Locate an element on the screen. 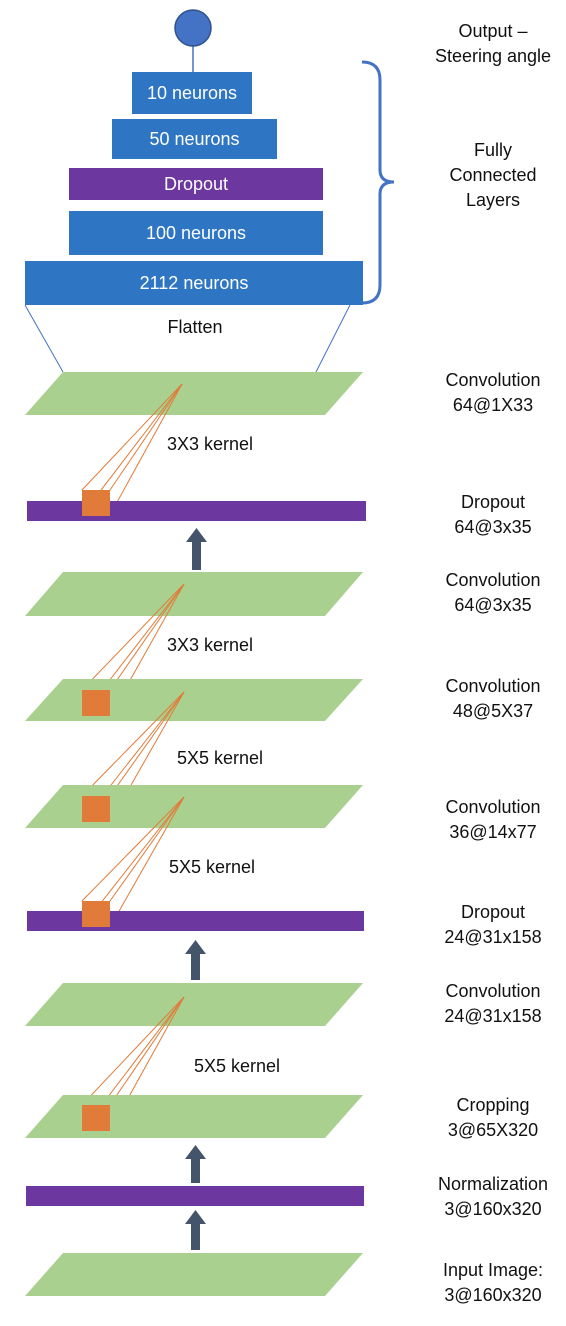 This screenshot has height=1326, width=566. output-neuron is located at coordinates (193, 28).